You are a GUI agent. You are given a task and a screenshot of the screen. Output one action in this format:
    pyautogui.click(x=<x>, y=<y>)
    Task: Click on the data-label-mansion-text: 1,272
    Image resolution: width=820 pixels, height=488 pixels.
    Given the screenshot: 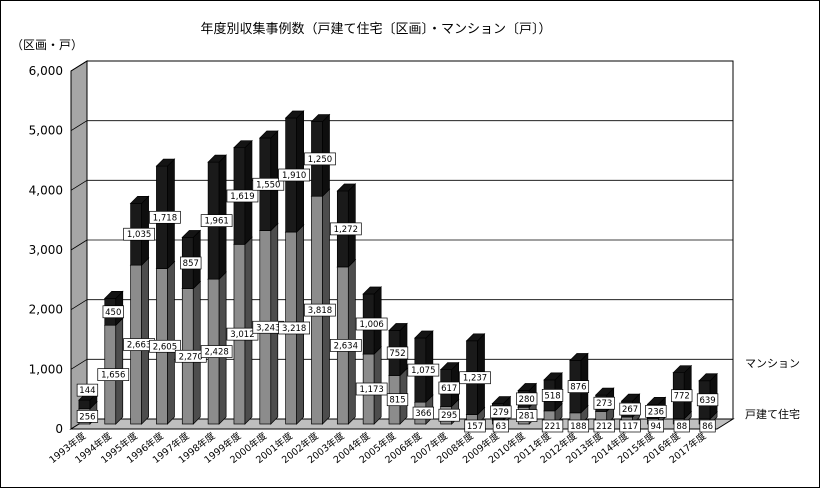 What is the action you would take?
    pyautogui.click(x=346, y=230)
    